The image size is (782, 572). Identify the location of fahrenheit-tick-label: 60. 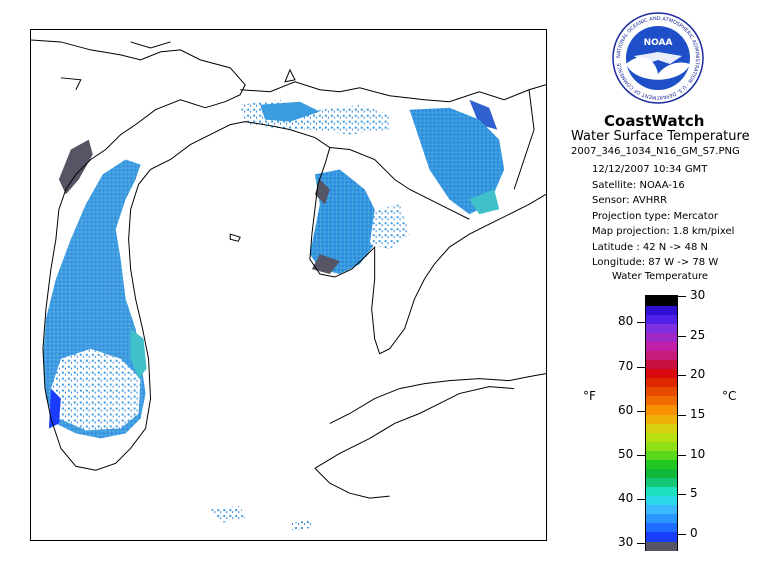
(626, 409).